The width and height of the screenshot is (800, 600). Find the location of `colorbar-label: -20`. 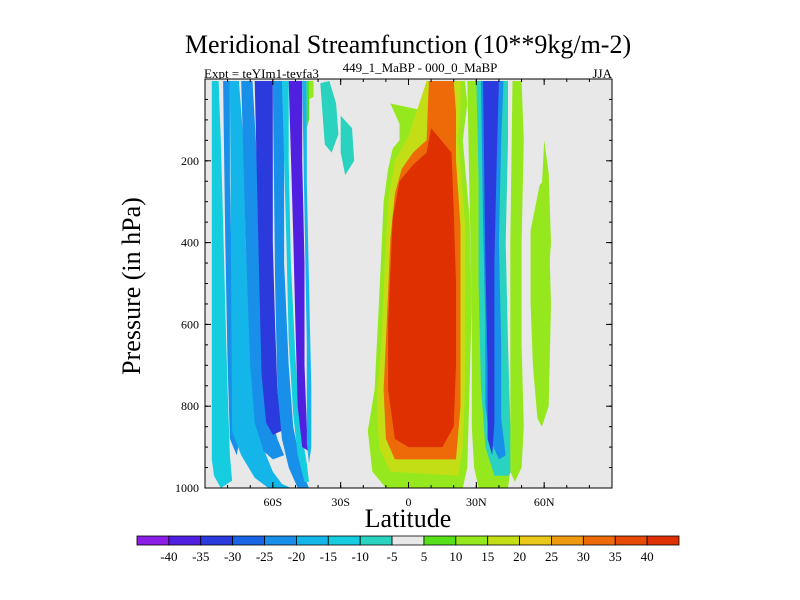

colorbar-label: -20 is located at coordinates (296, 556).